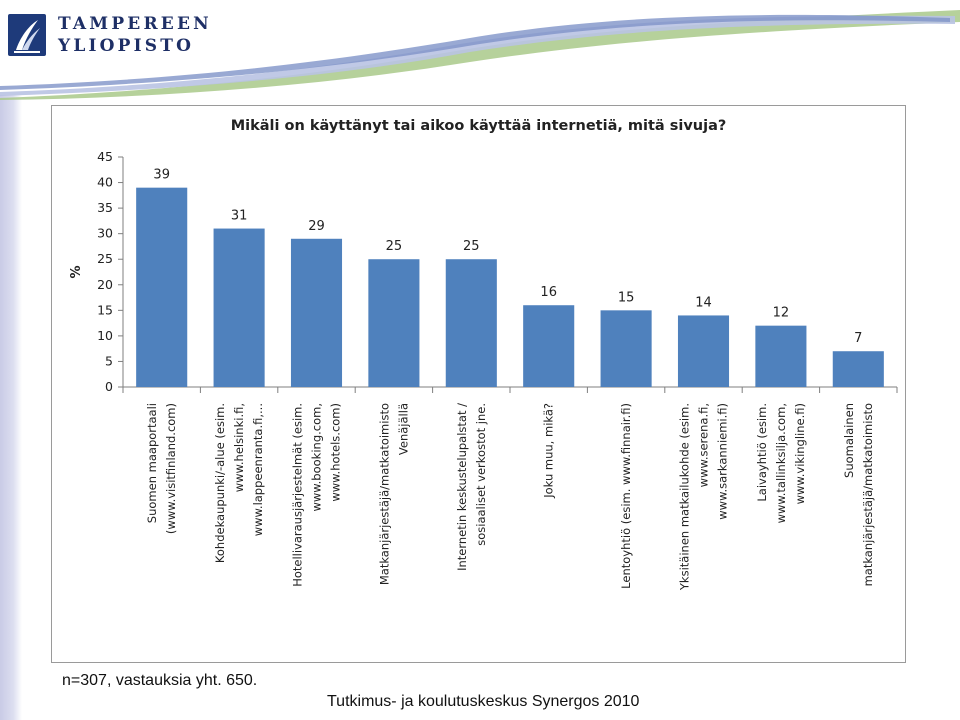 This screenshot has height=720, width=960. What do you see at coordinates (152, 463) in the screenshot?
I see `category-label-1-line-1: Suomen maaportaali` at bounding box center [152, 463].